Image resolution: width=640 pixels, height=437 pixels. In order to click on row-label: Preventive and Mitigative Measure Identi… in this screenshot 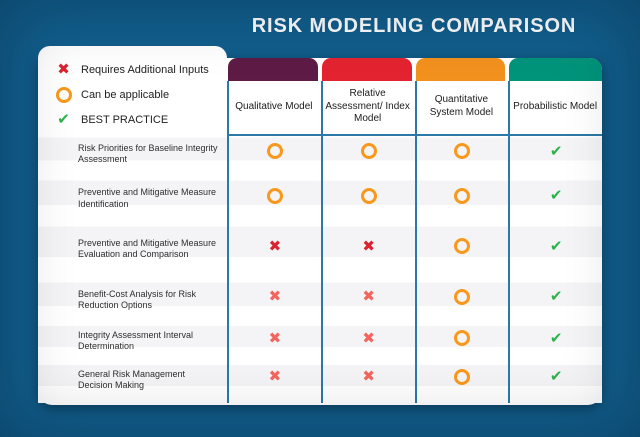, I will do `click(147, 198)`.